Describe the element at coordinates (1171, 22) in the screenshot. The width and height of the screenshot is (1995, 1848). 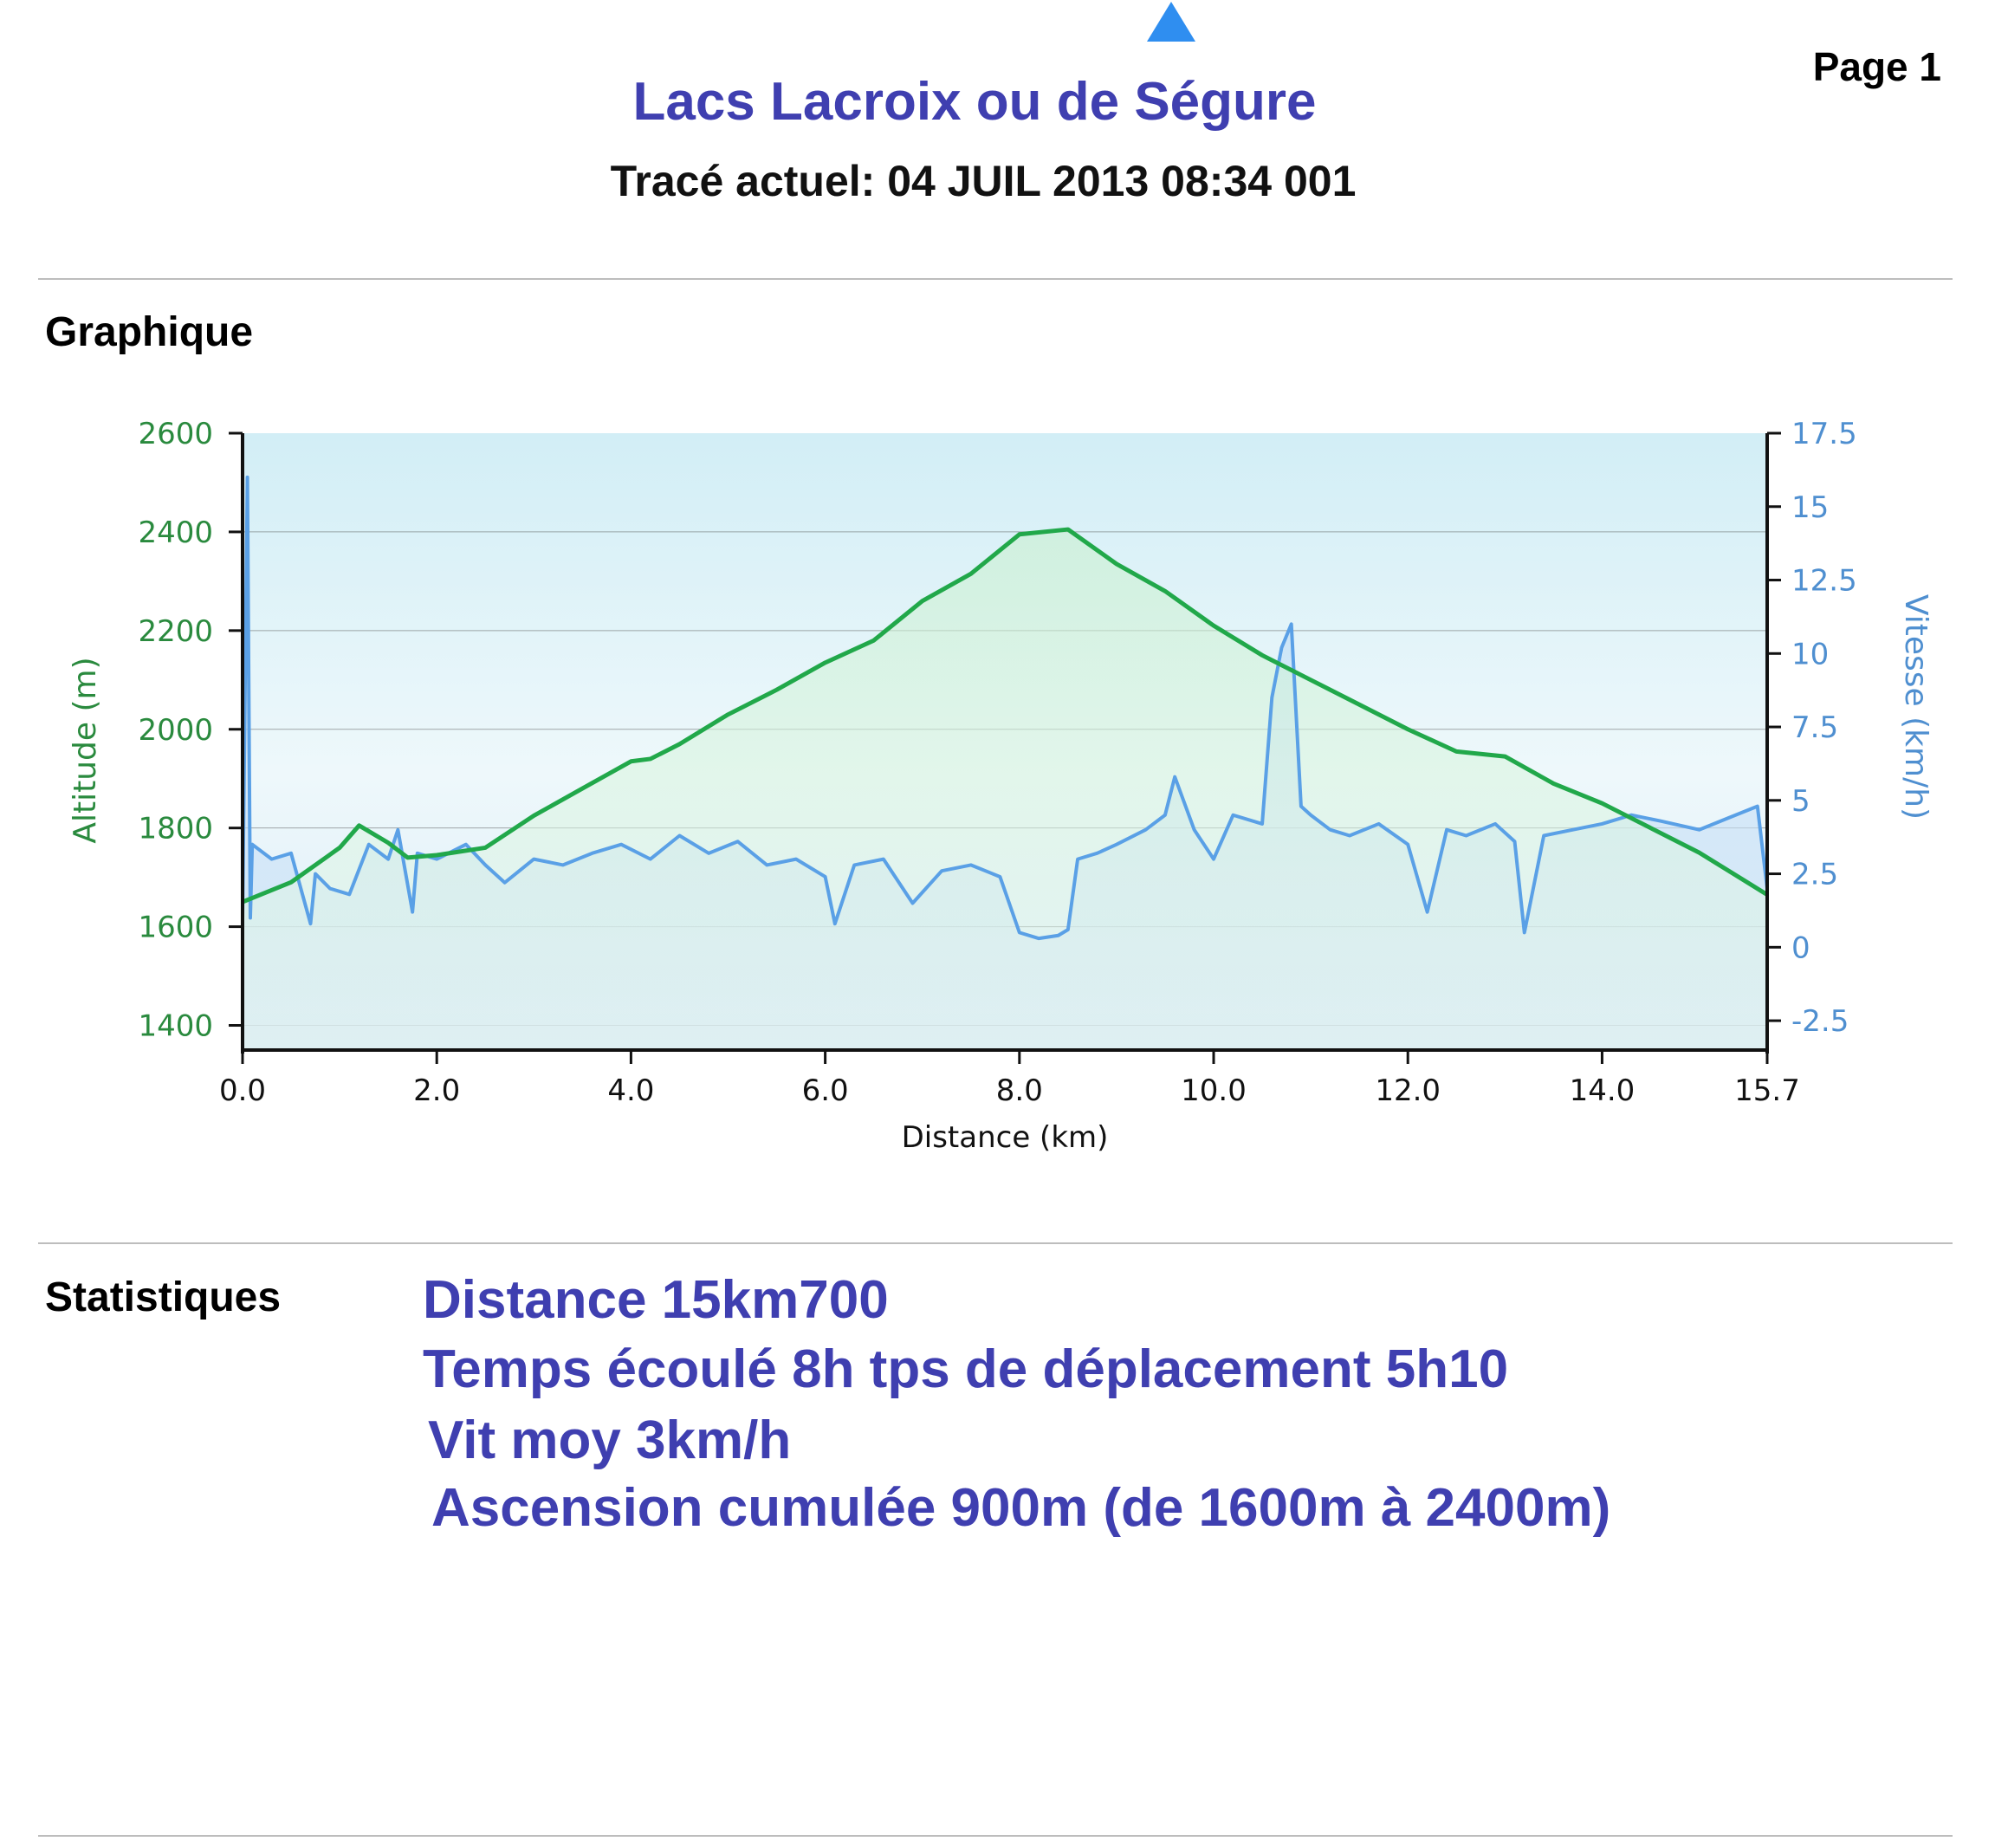
I see `blue-triangle-icon` at that location.